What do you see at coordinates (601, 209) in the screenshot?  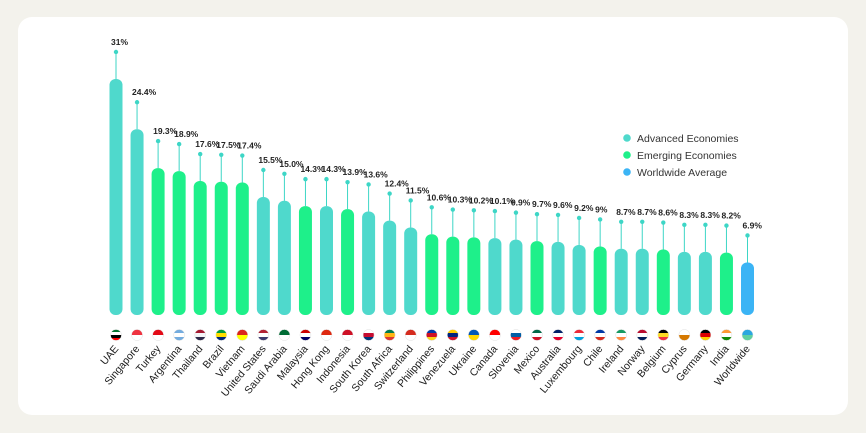 I see `value-label-chile: 9%` at bounding box center [601, 209].